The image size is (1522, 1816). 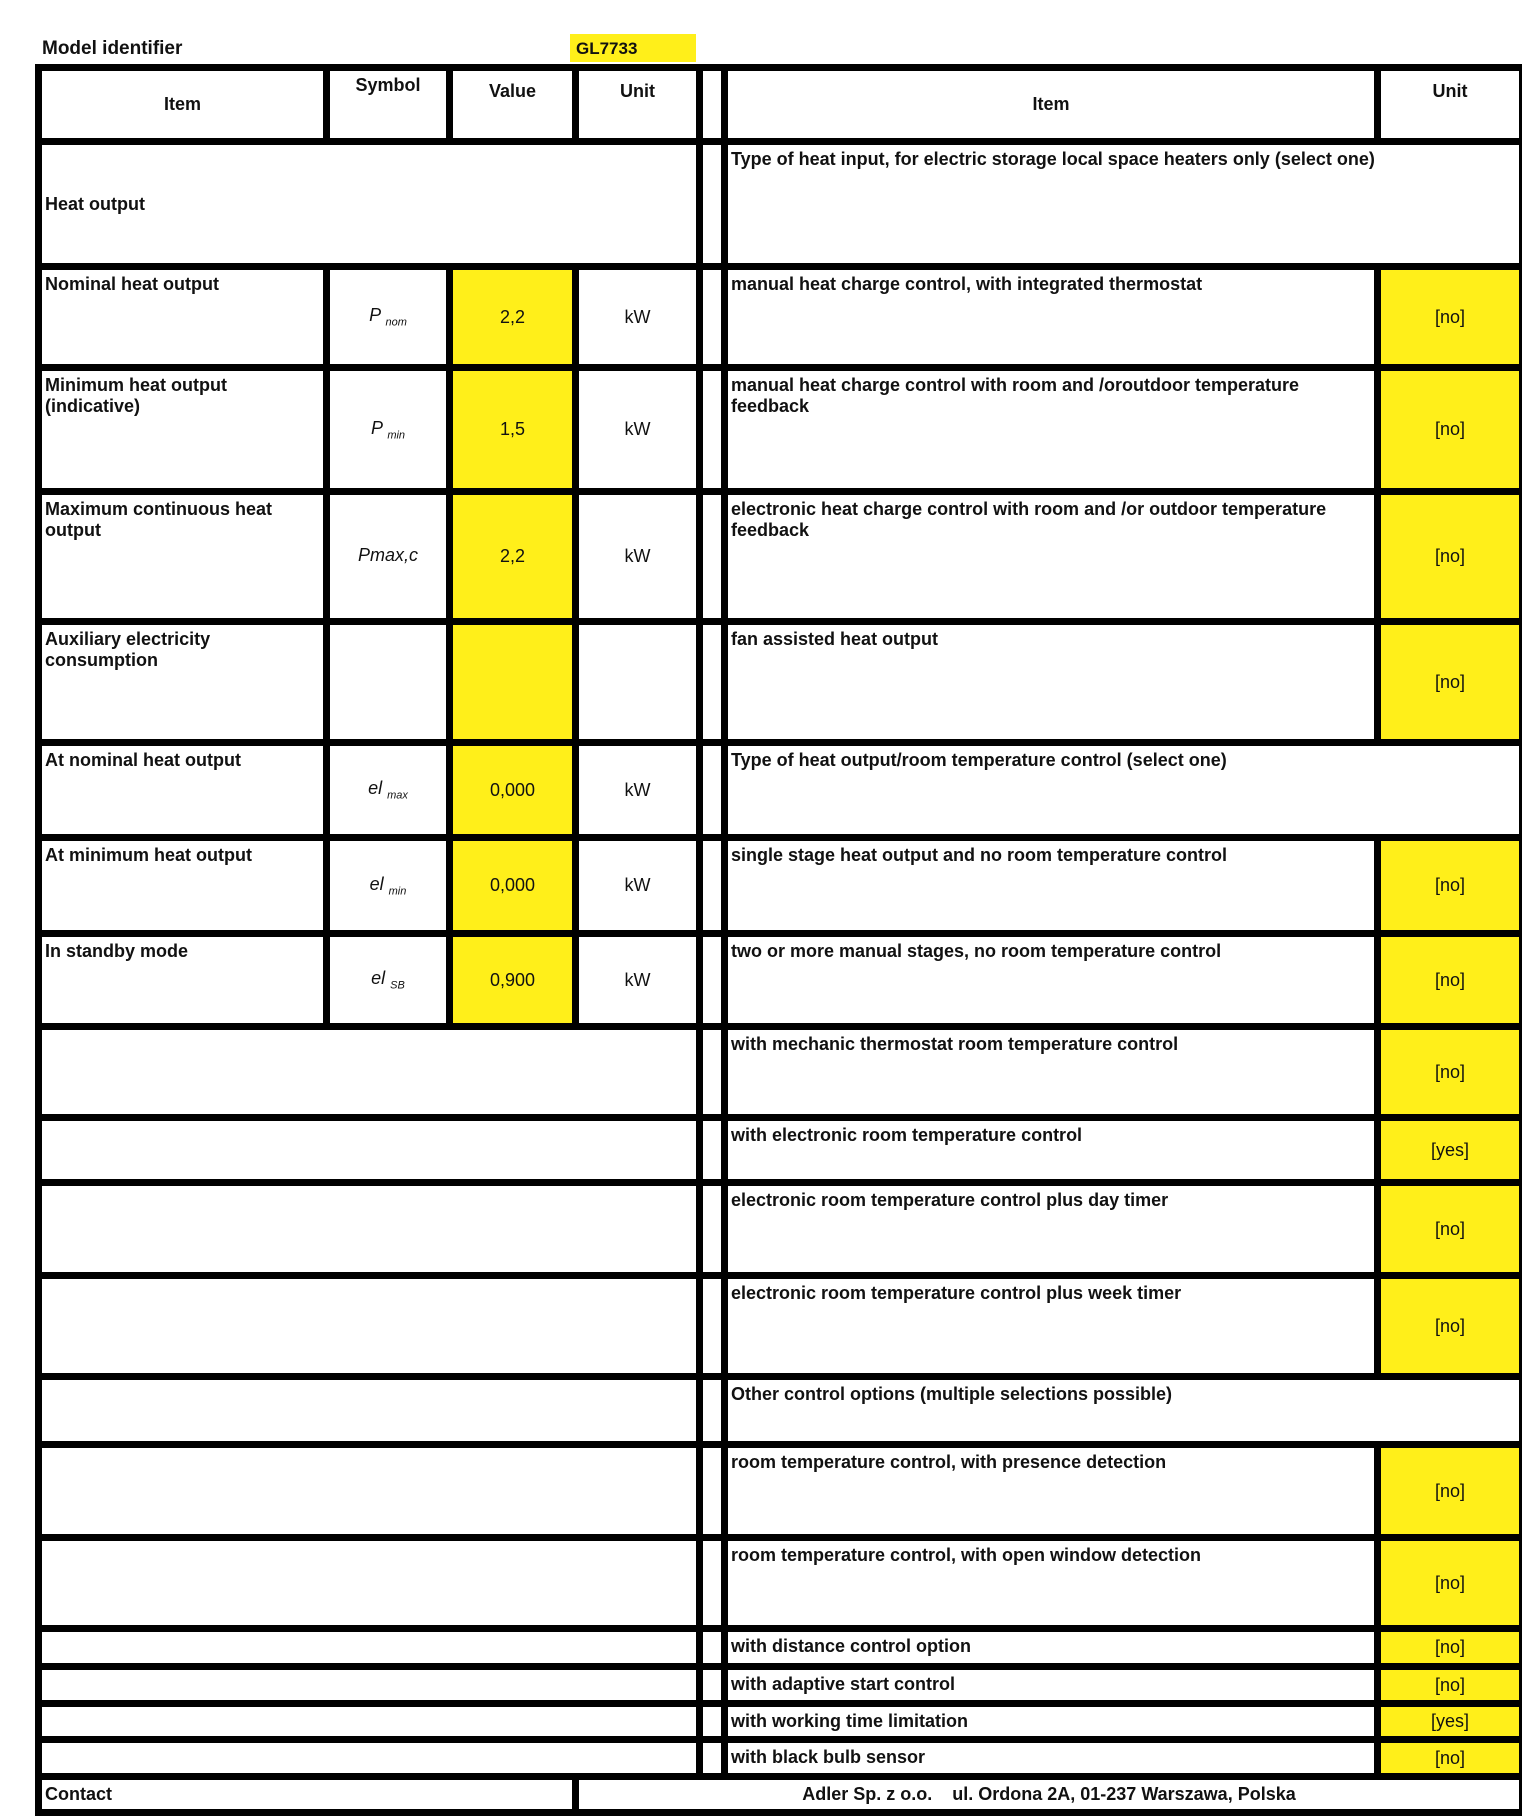 I want to click on model-identifier-value: GL7733, so click(x=633, y=48).